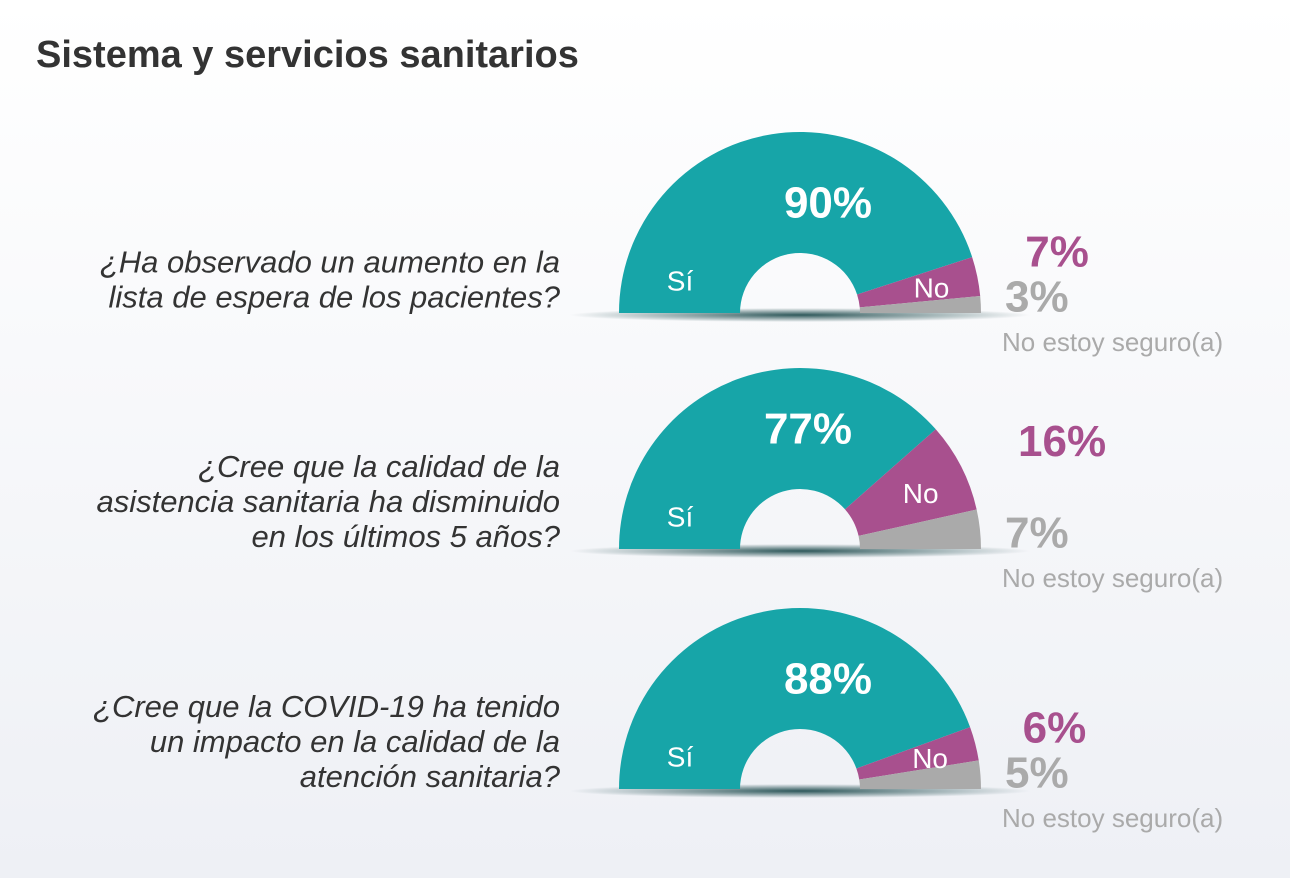  Describe the element at coordinates (1037, 297) in the screenshot. I see `value-label: 3%` at that location.